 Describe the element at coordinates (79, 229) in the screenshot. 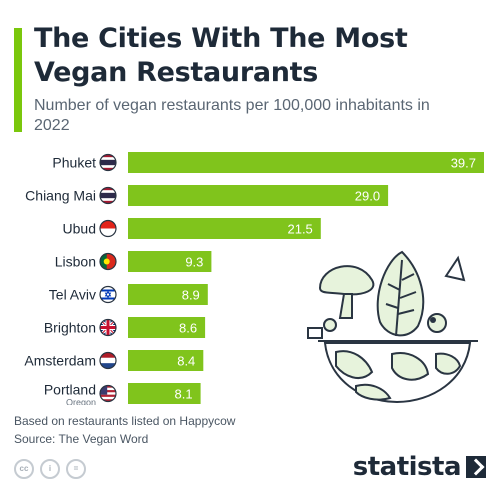

I see `category-label: Ubud` at that location.